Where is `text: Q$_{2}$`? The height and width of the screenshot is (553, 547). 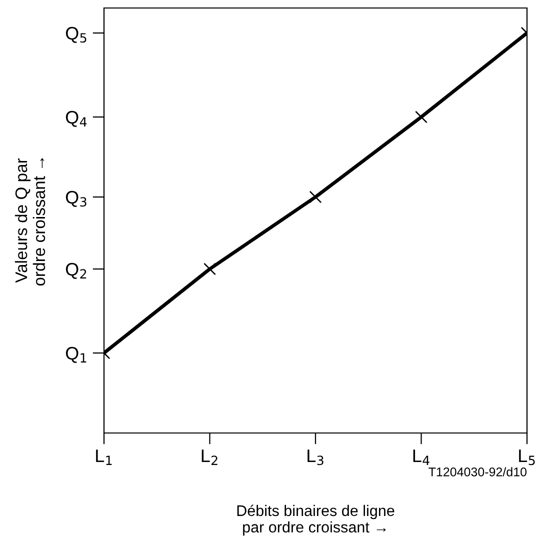
text: Q$_{2}$ is located at coordinates (76, 270).